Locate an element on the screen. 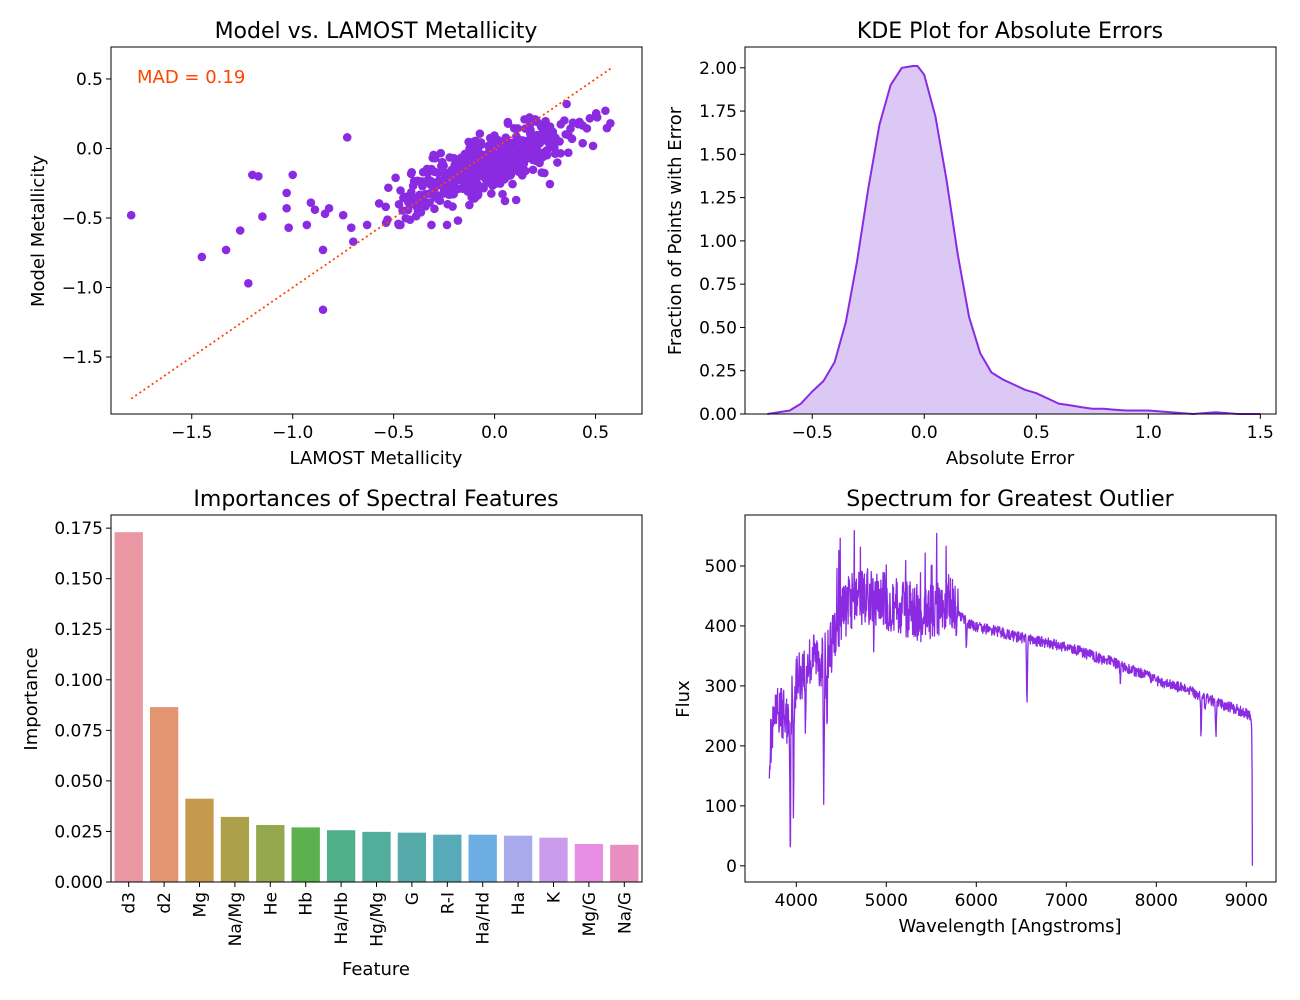  importance-y-tick-label: 0.025 is located at coordinates (78, 832).